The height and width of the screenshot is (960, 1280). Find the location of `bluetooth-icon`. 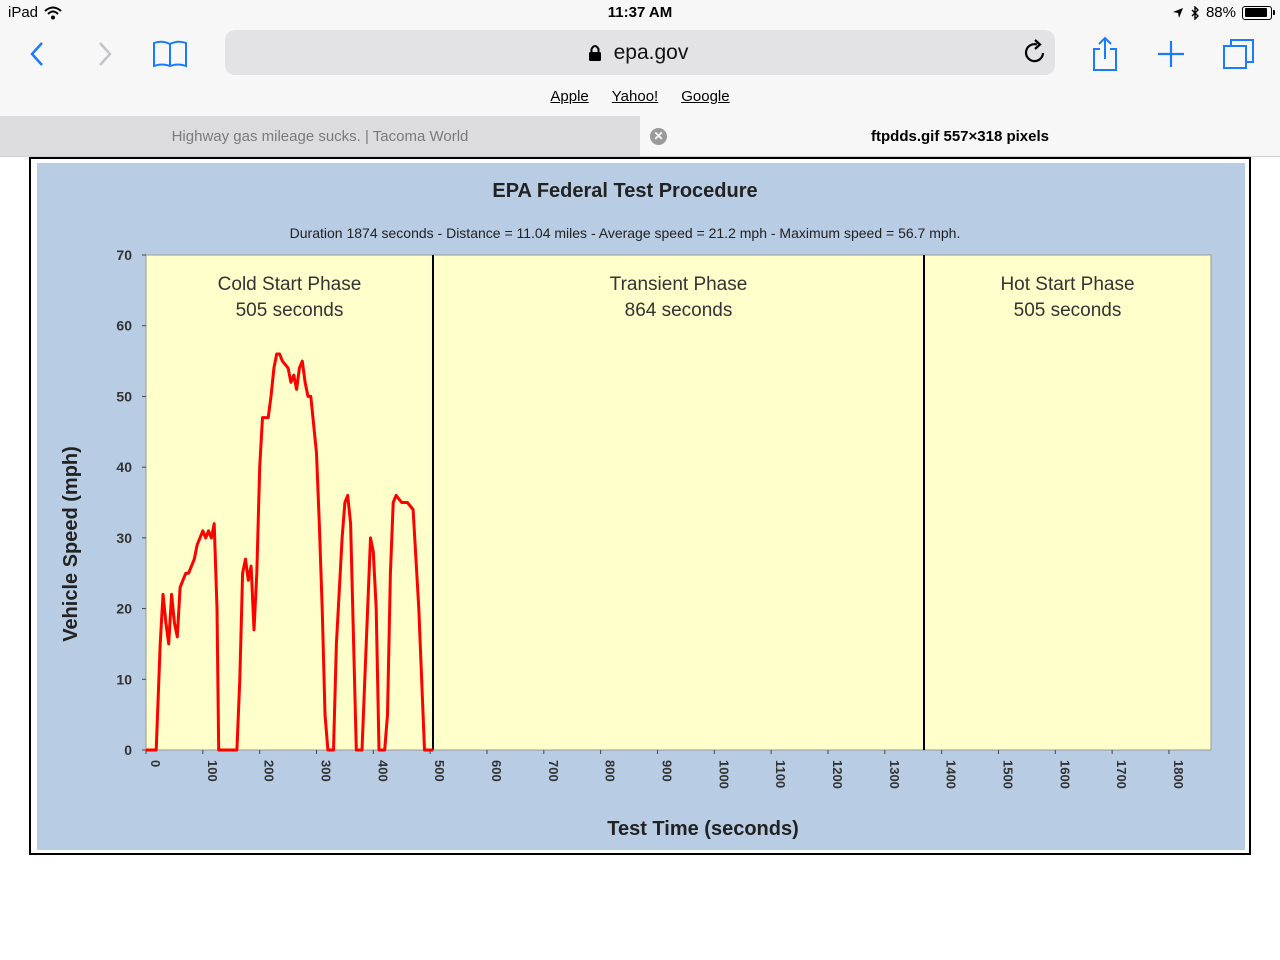

bluetooth-icon is located at coordinates (1195, 12).